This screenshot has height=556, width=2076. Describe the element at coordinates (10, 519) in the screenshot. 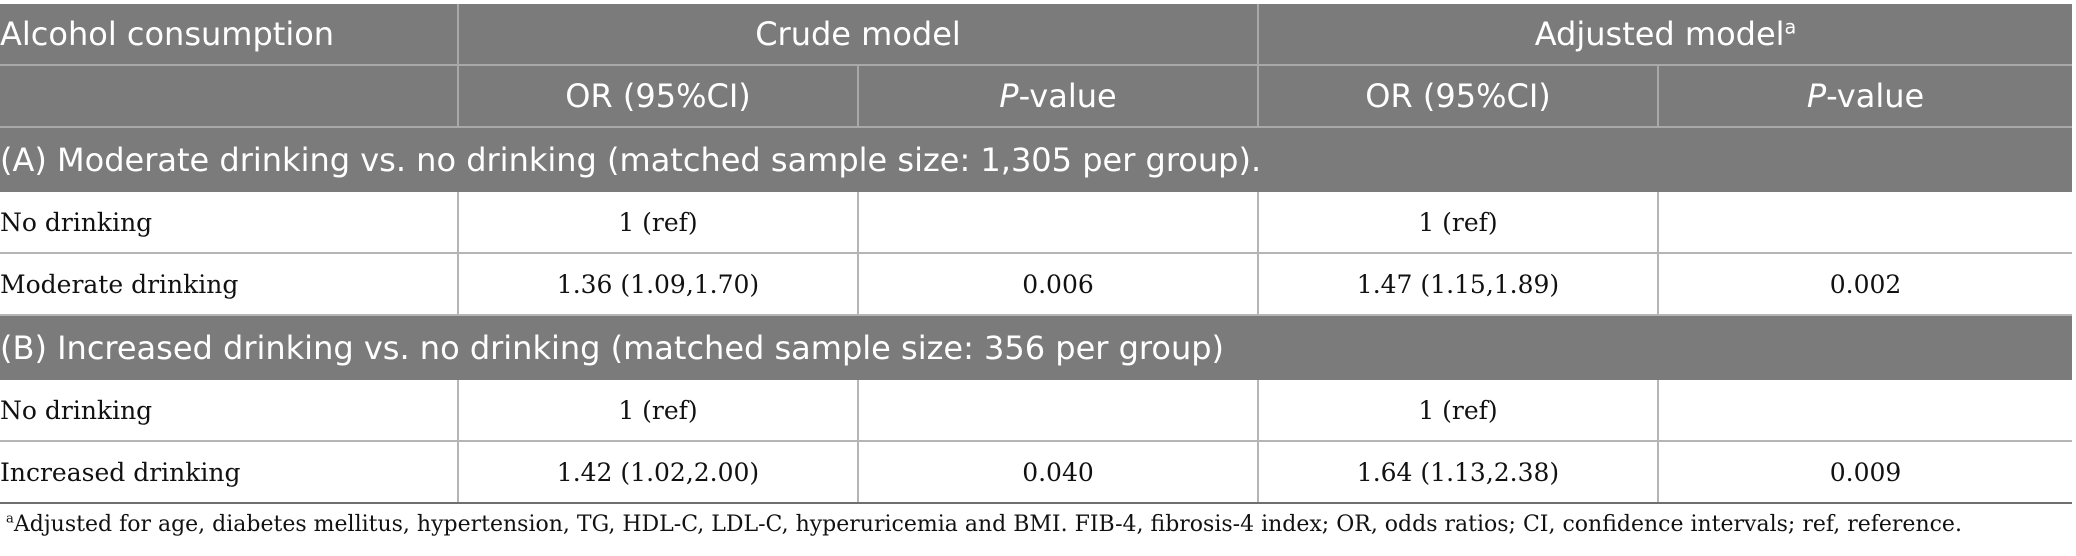

I see `footnote-marker: a` at that location.